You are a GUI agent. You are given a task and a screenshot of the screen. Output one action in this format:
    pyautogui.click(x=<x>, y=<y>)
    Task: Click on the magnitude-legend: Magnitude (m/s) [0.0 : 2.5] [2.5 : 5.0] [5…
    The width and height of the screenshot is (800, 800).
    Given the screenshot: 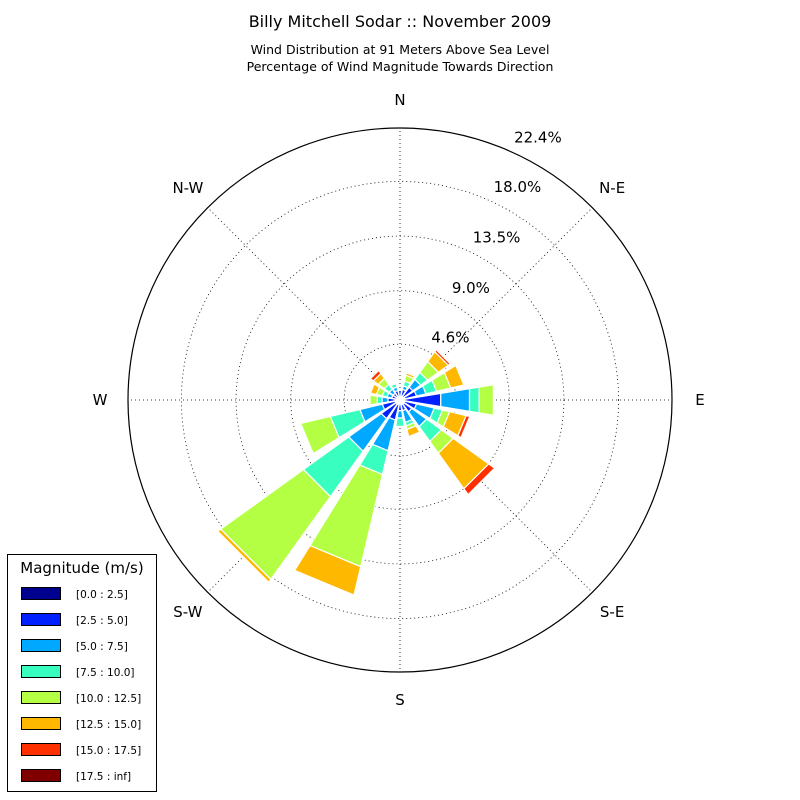 What is the action you would take?
    pyautogui.click(x=82, y=673)
    